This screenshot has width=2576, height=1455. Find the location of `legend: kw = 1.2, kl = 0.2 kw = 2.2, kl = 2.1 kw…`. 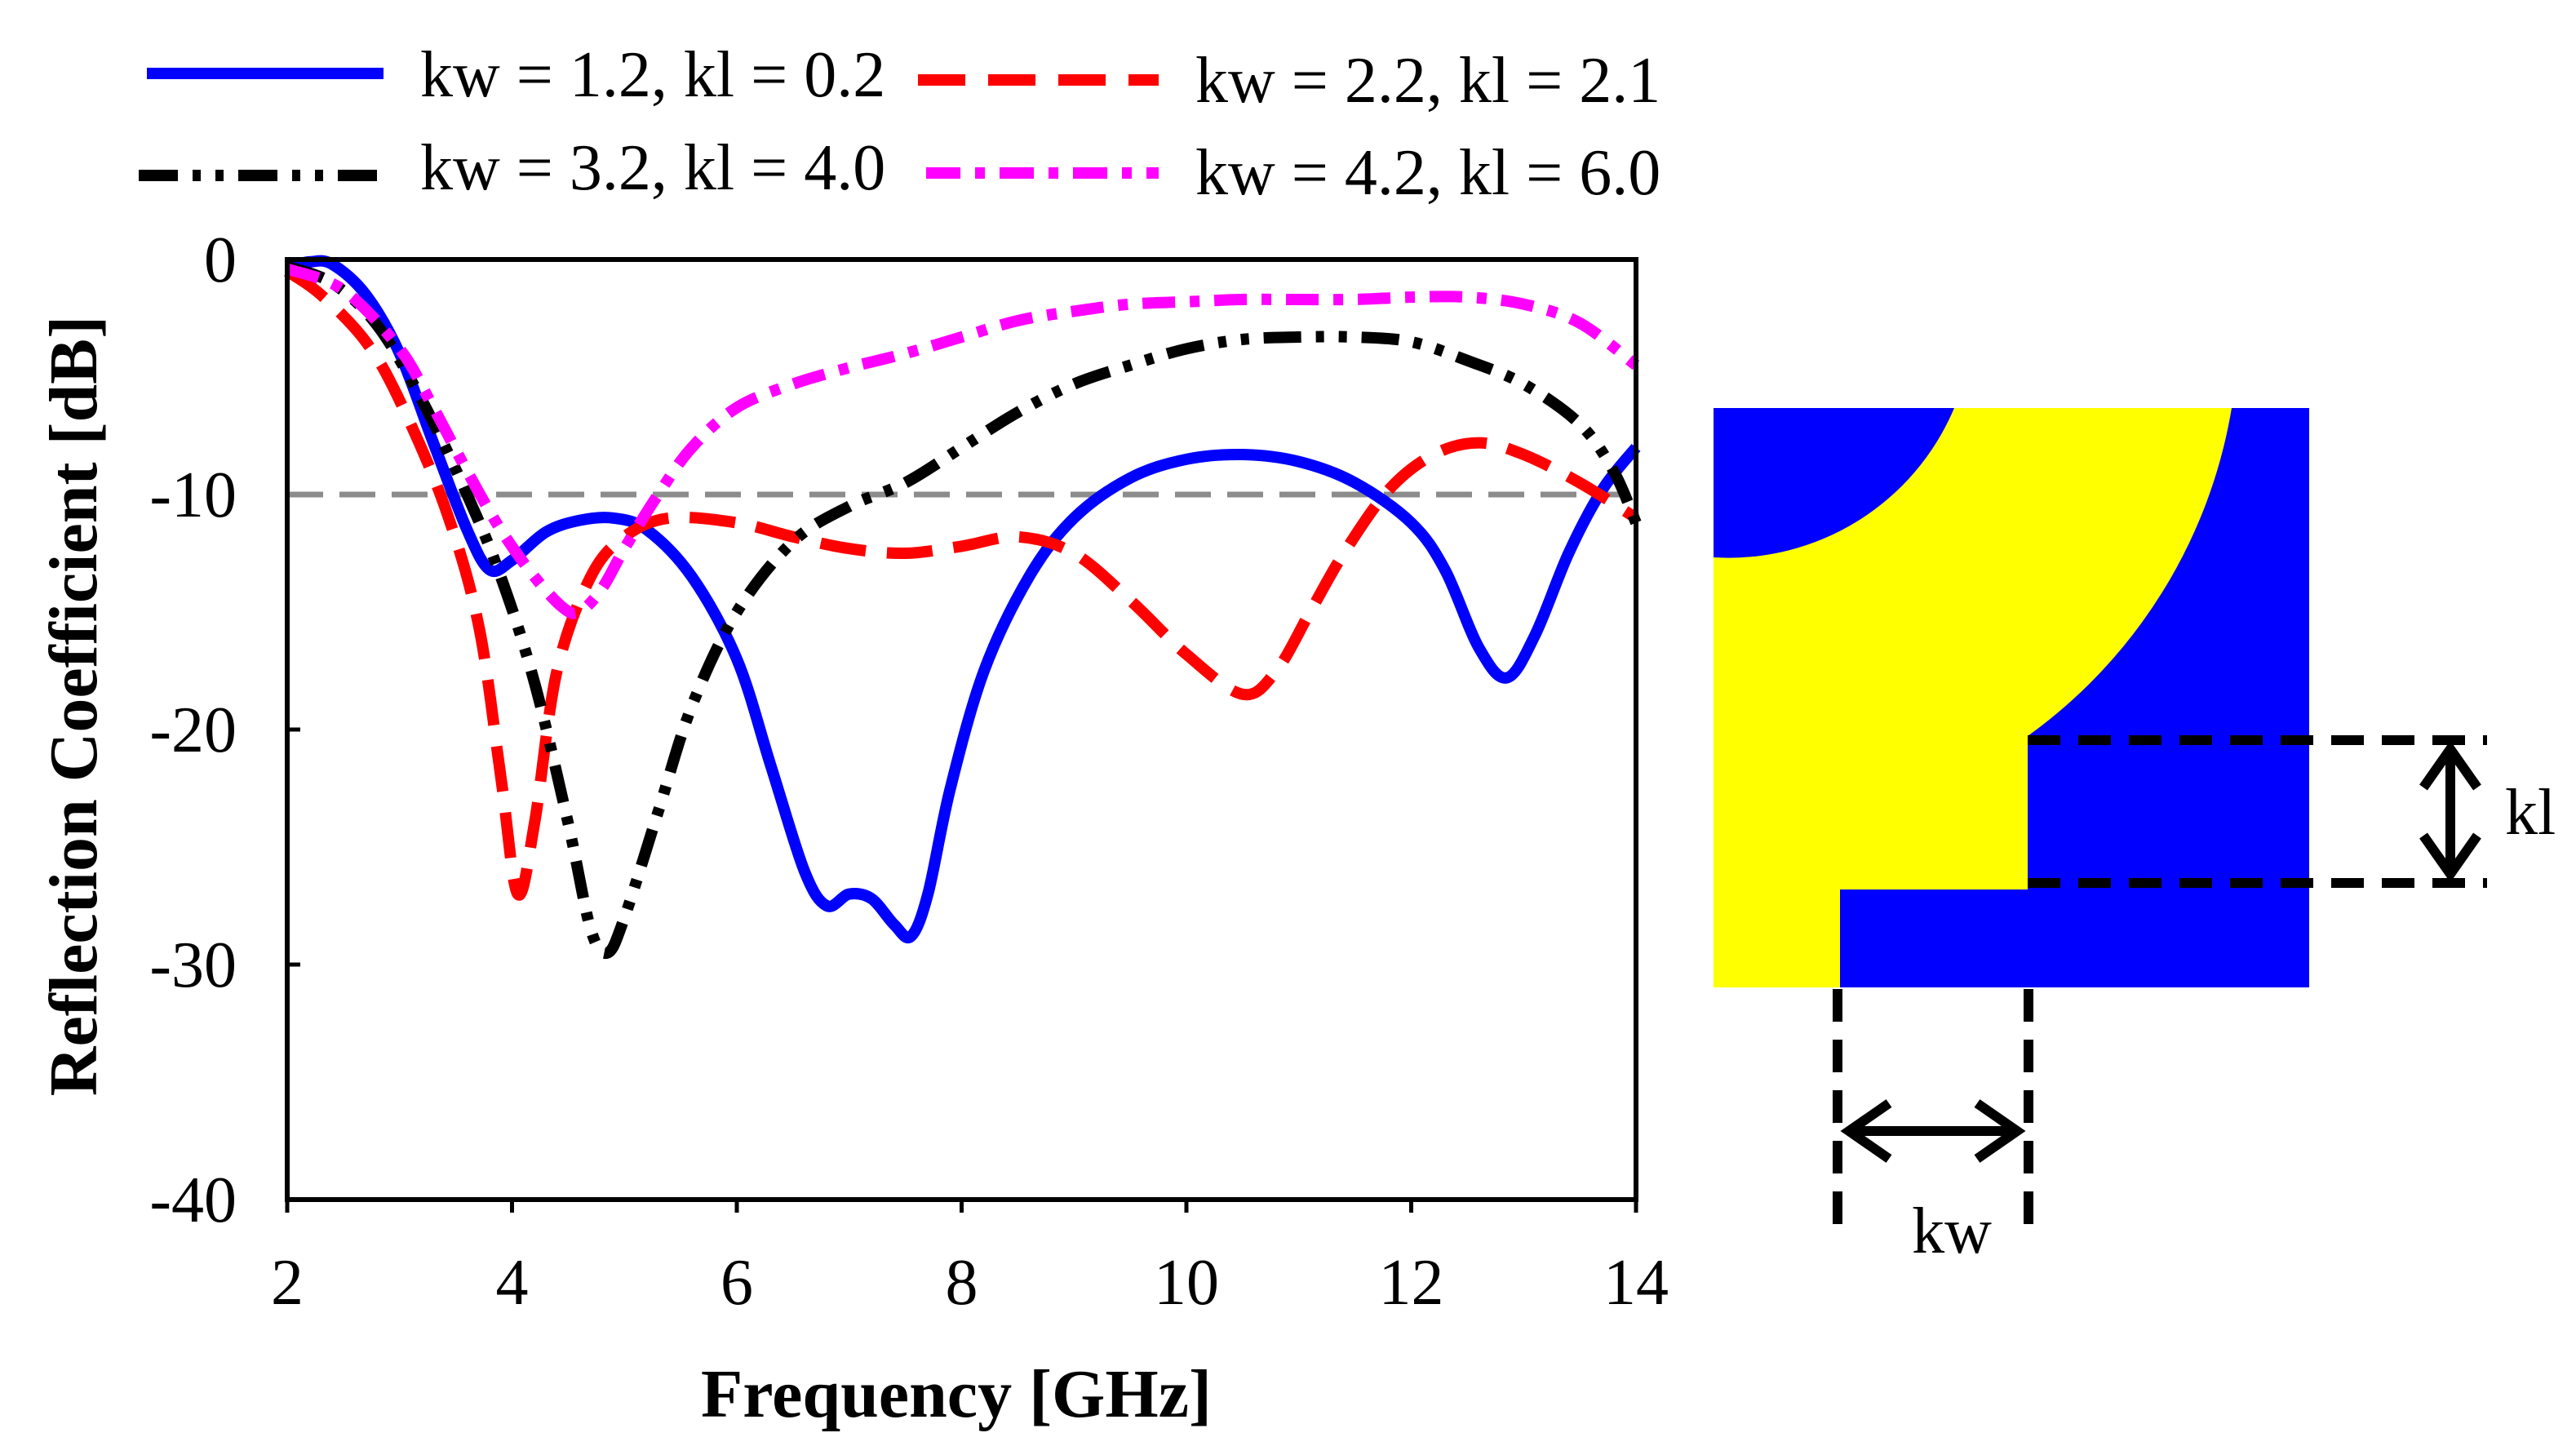

legend: kw = 1.2, kl = 0.2 kw = 2.2, kl = 2.1 kw… is located at coordinates (899, 124).